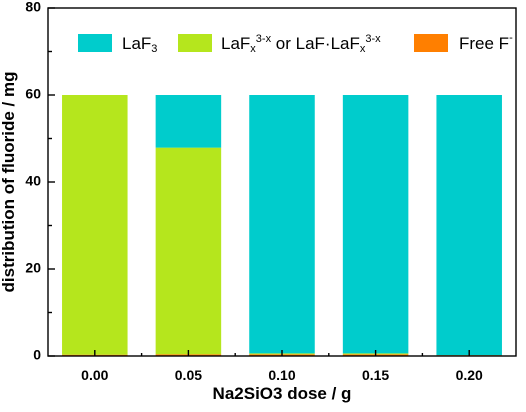 The image size is (526, 412). Describe the element at coordinates (94, 375) in the screenshot. I see `x-tick-label: 0.00` at that location.